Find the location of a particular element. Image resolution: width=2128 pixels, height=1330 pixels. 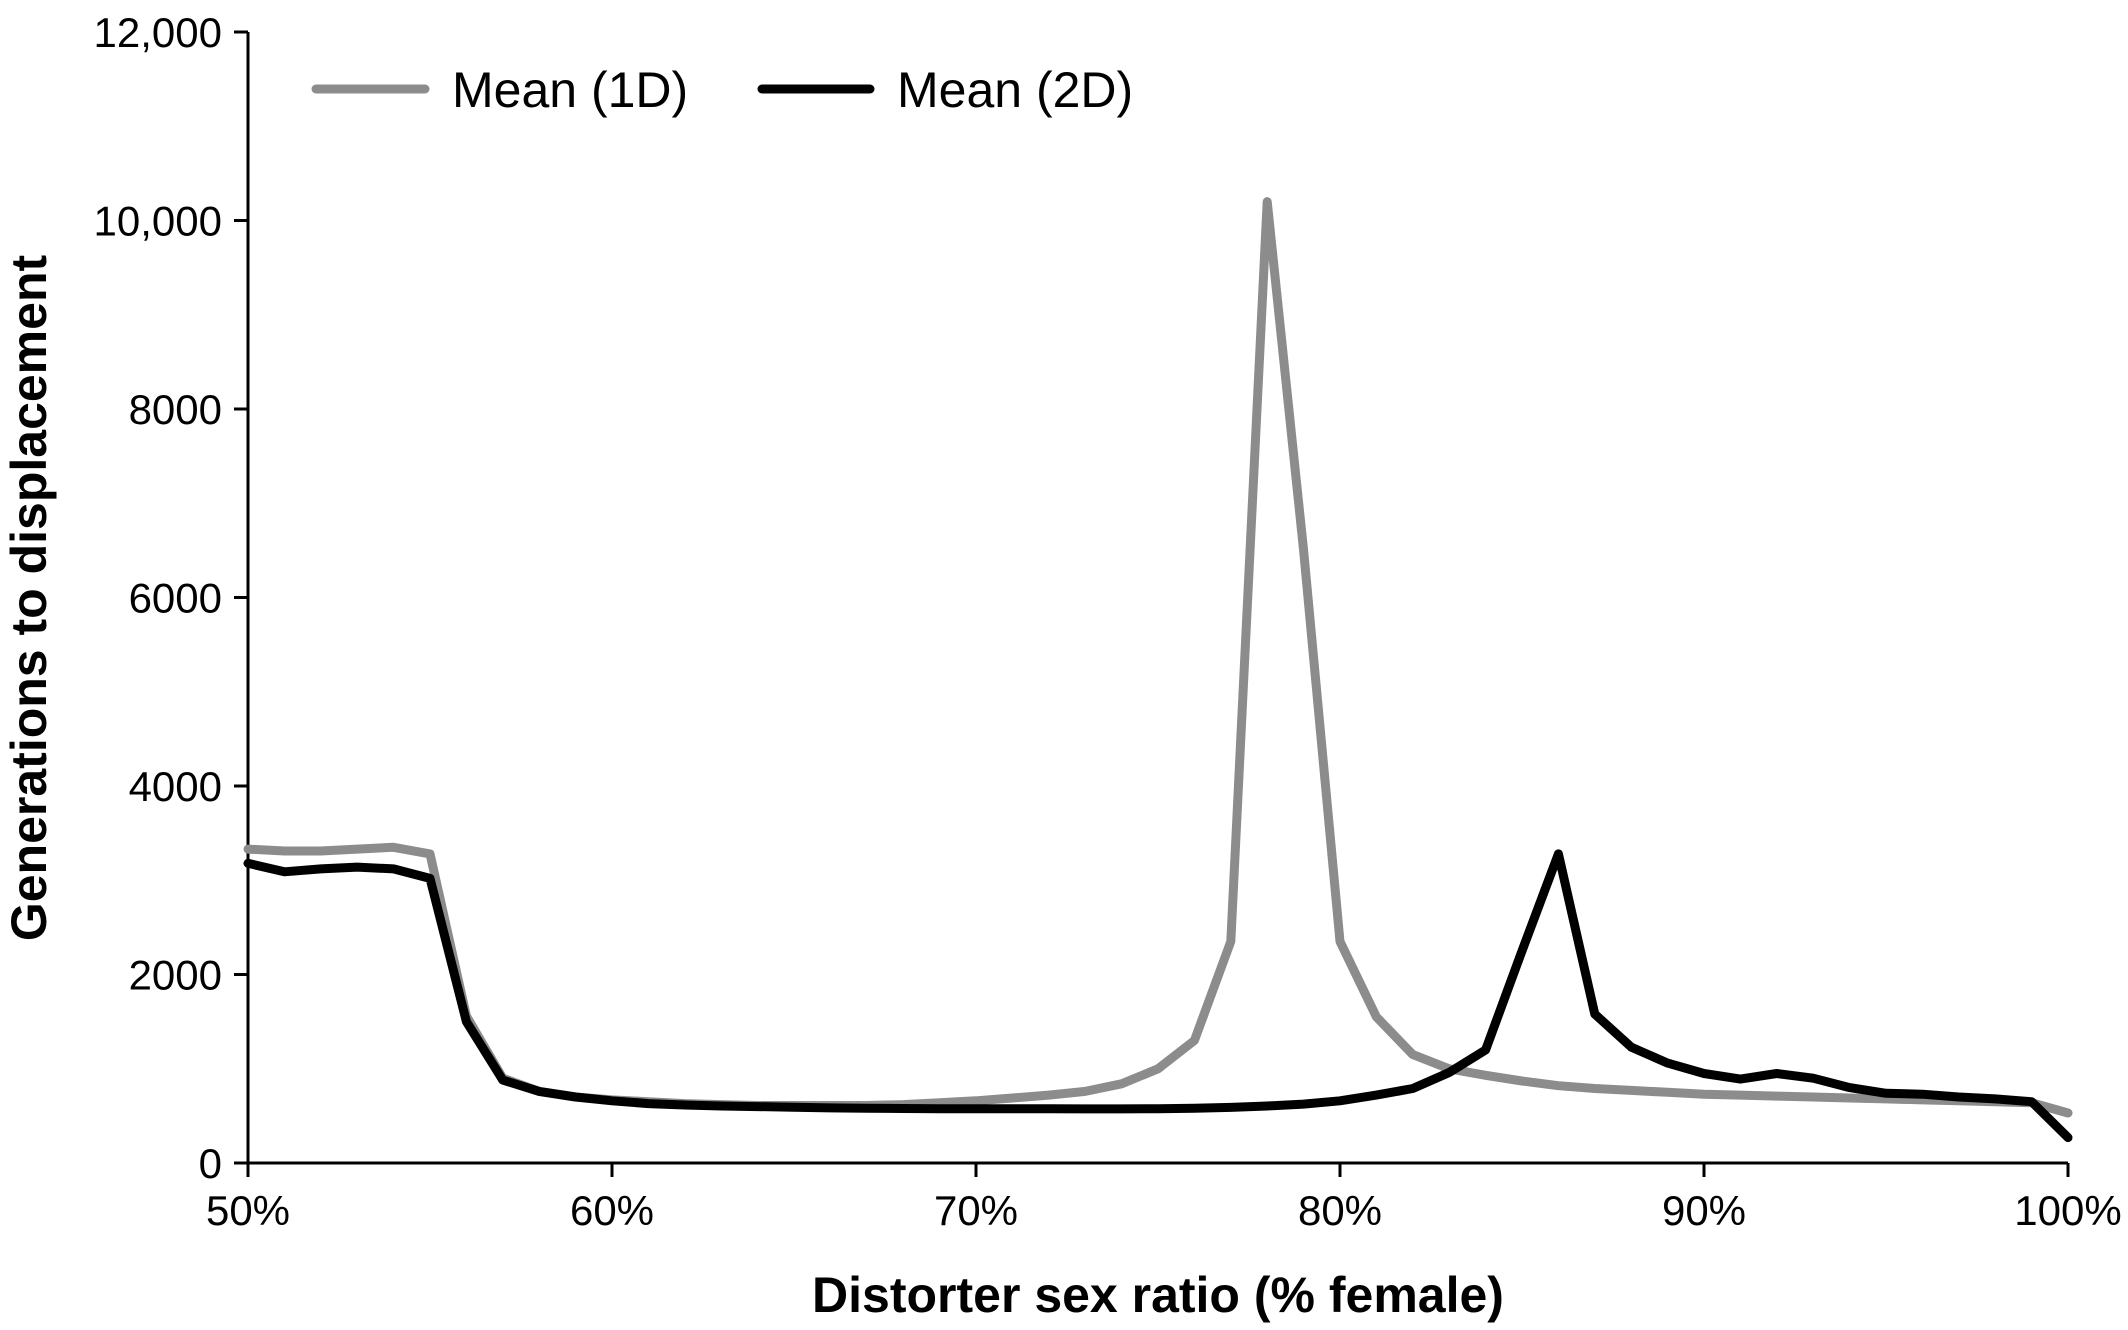

y-tick-label: 8000 is located at coordinates (175, 409).